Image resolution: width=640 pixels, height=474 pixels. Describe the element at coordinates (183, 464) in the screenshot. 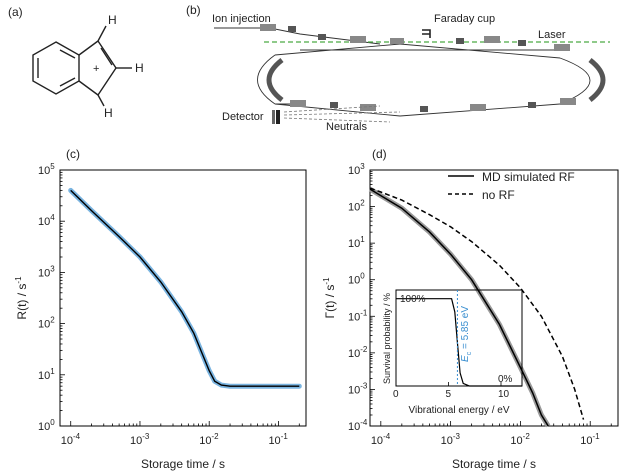

I see `panel-c-xlabel: Storage time / s` at that location.